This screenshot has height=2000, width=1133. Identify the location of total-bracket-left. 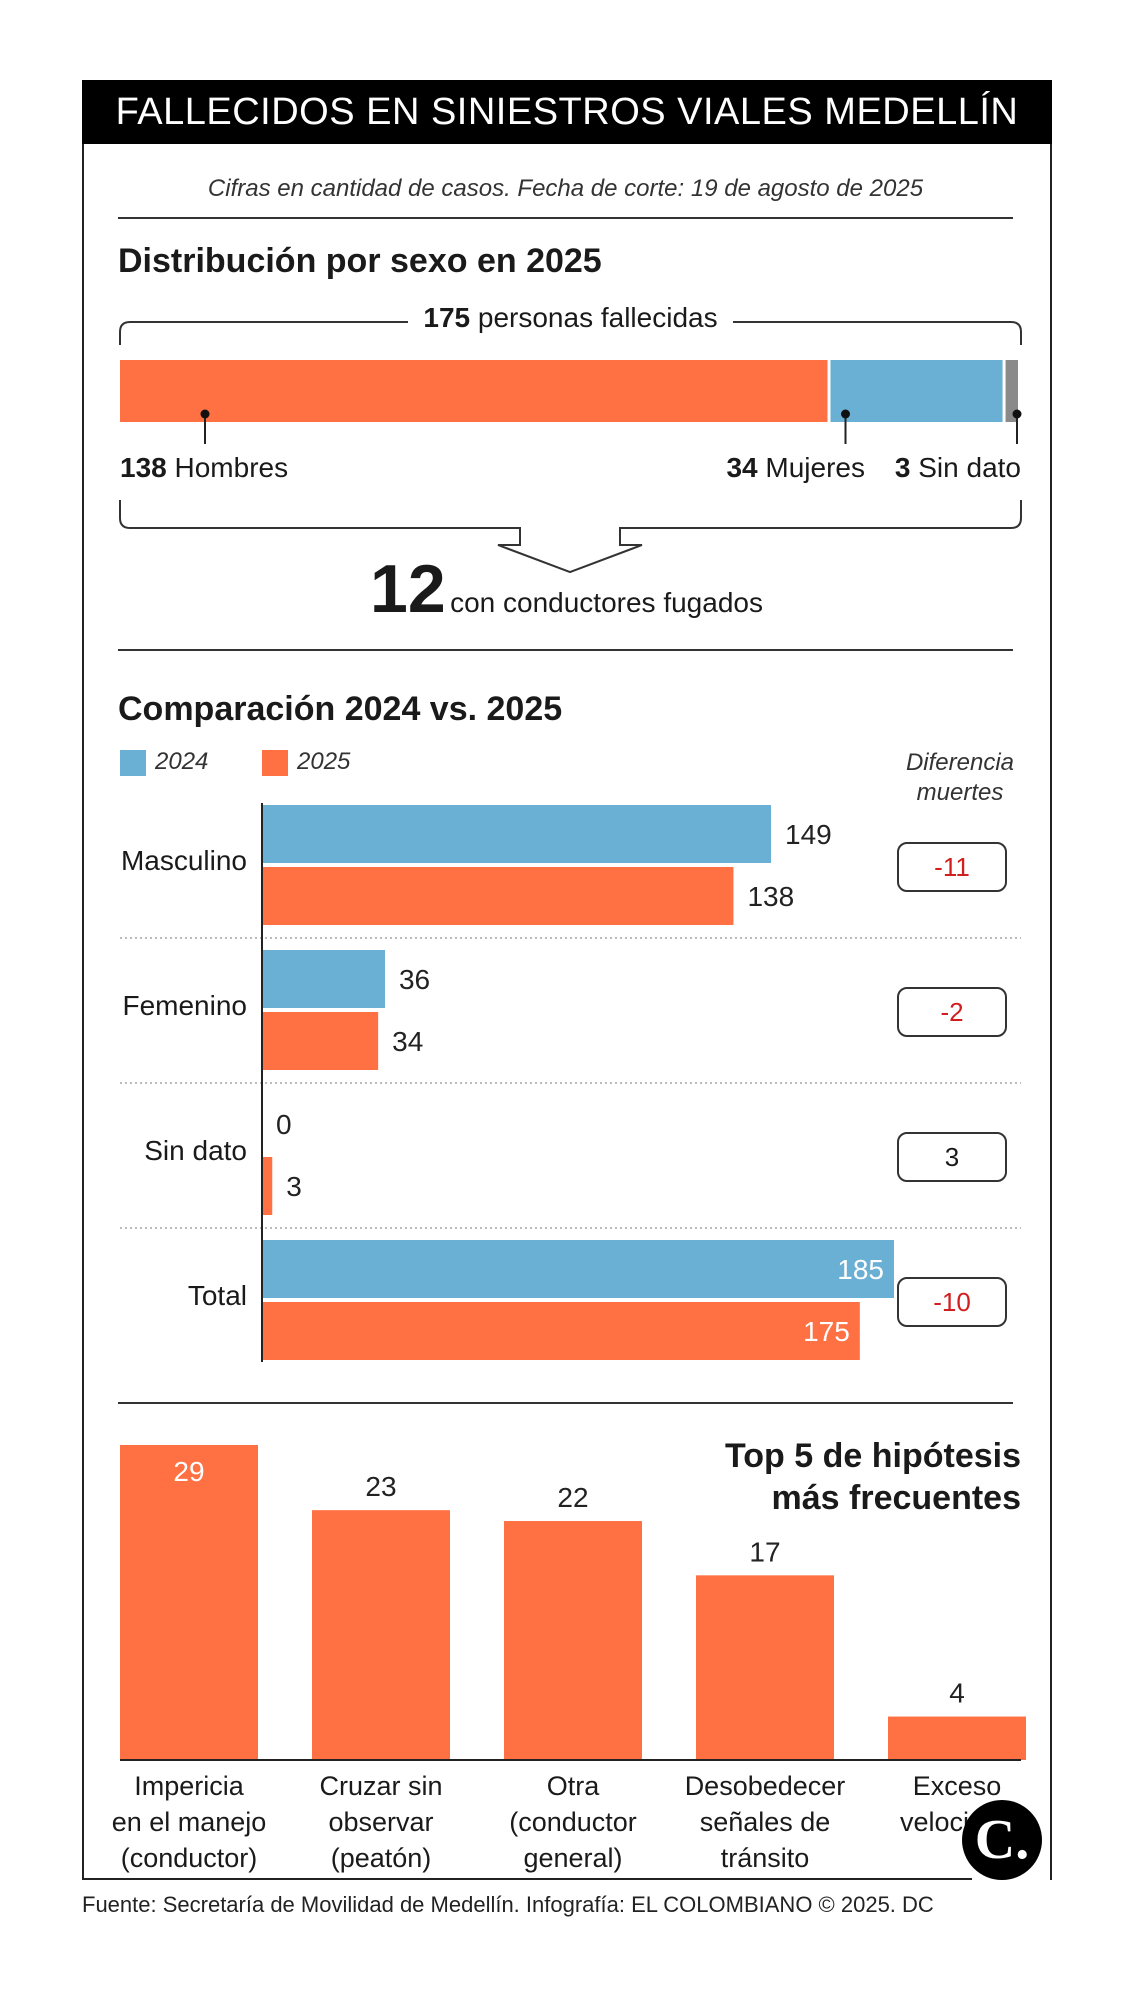
(263, 333).